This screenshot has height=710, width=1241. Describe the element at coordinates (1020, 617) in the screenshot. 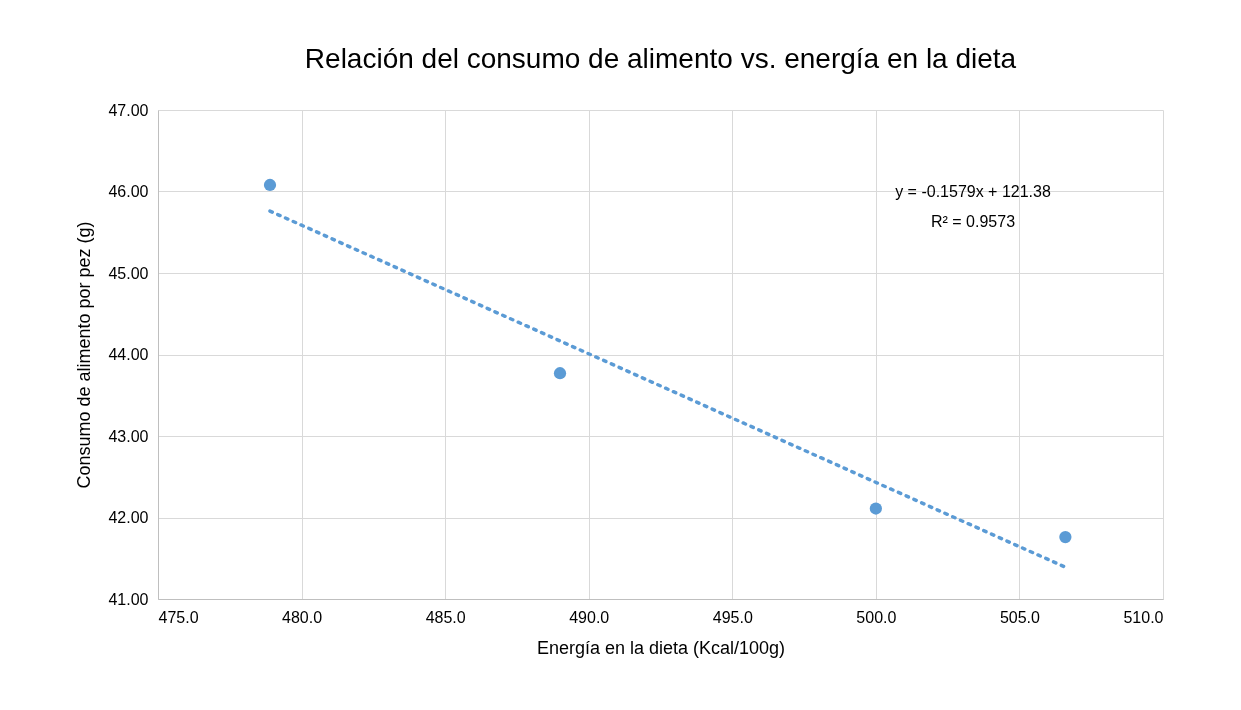

I see `x-tick-label: 505.0` at that location.